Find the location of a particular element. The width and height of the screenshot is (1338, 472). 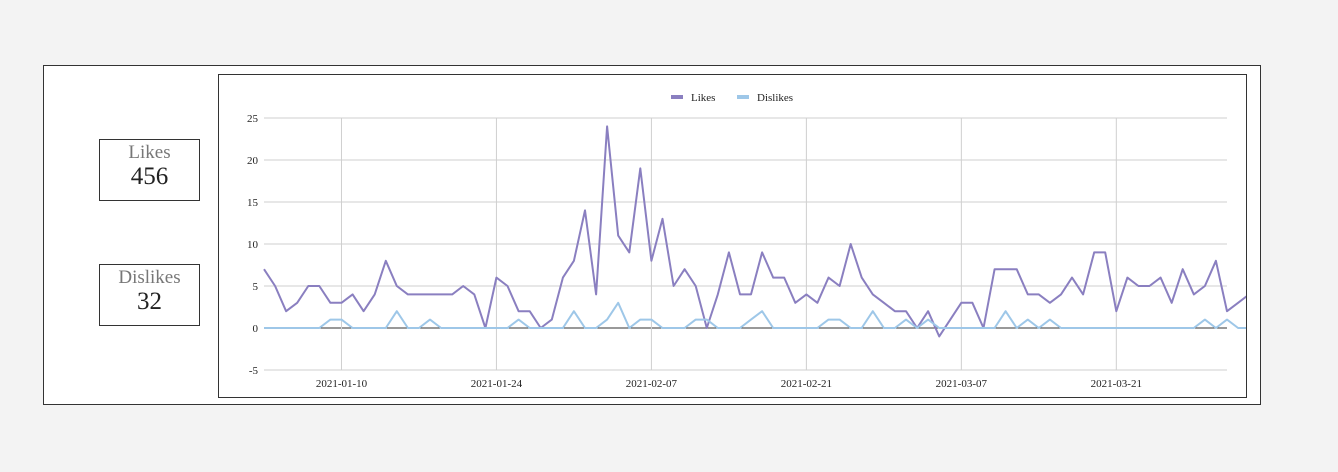

dislikes-kpi-label: Dislikes is located at coordinates (149, 277).